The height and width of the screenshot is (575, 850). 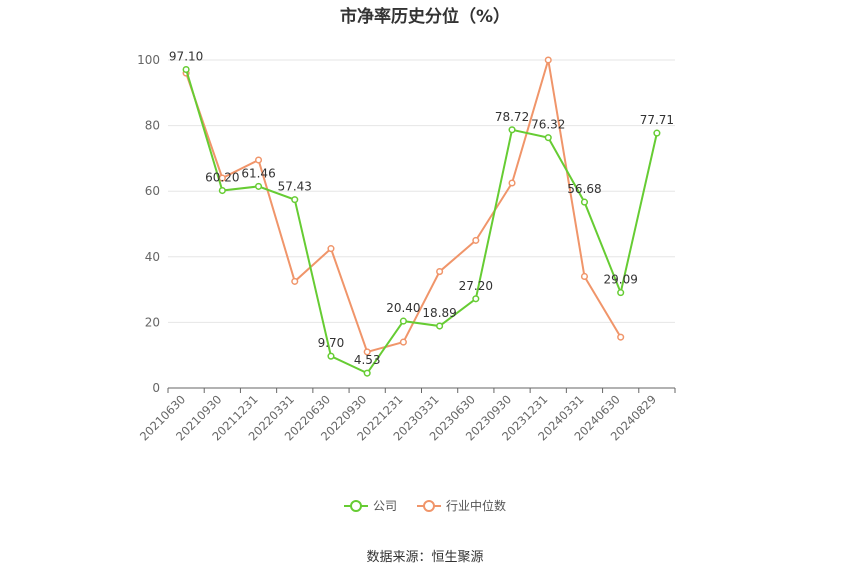 I want to click on data-label: 97.10, so click(x=186, y=57).